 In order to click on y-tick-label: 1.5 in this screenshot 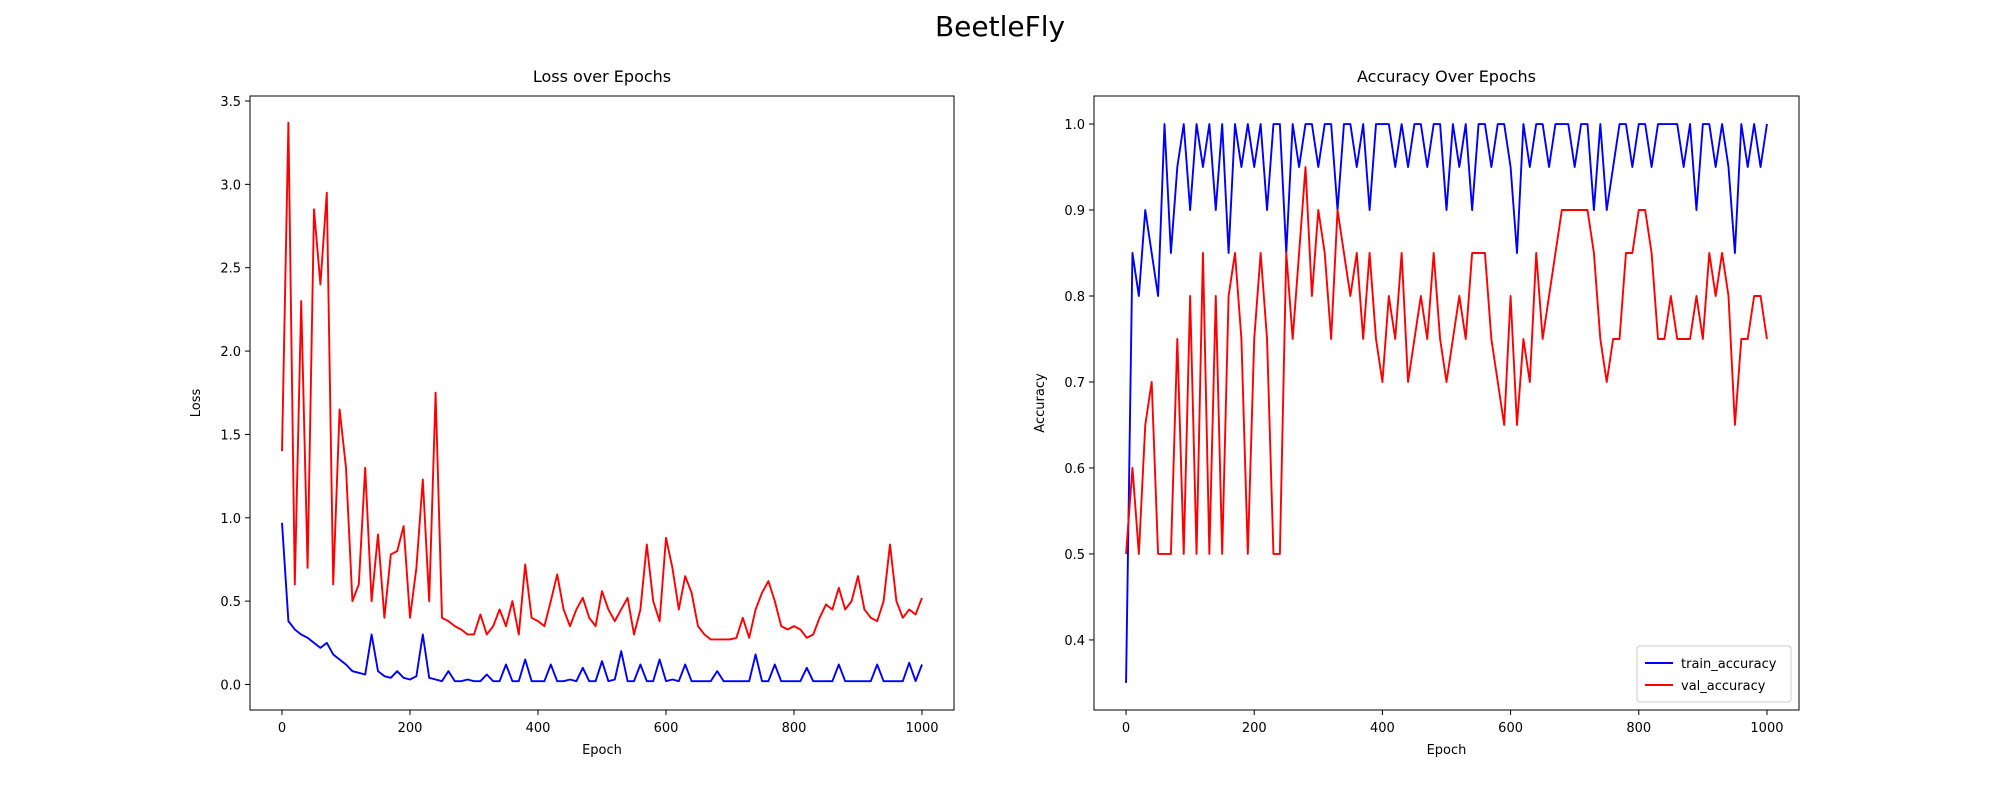, I will do `click(230, 435)`.